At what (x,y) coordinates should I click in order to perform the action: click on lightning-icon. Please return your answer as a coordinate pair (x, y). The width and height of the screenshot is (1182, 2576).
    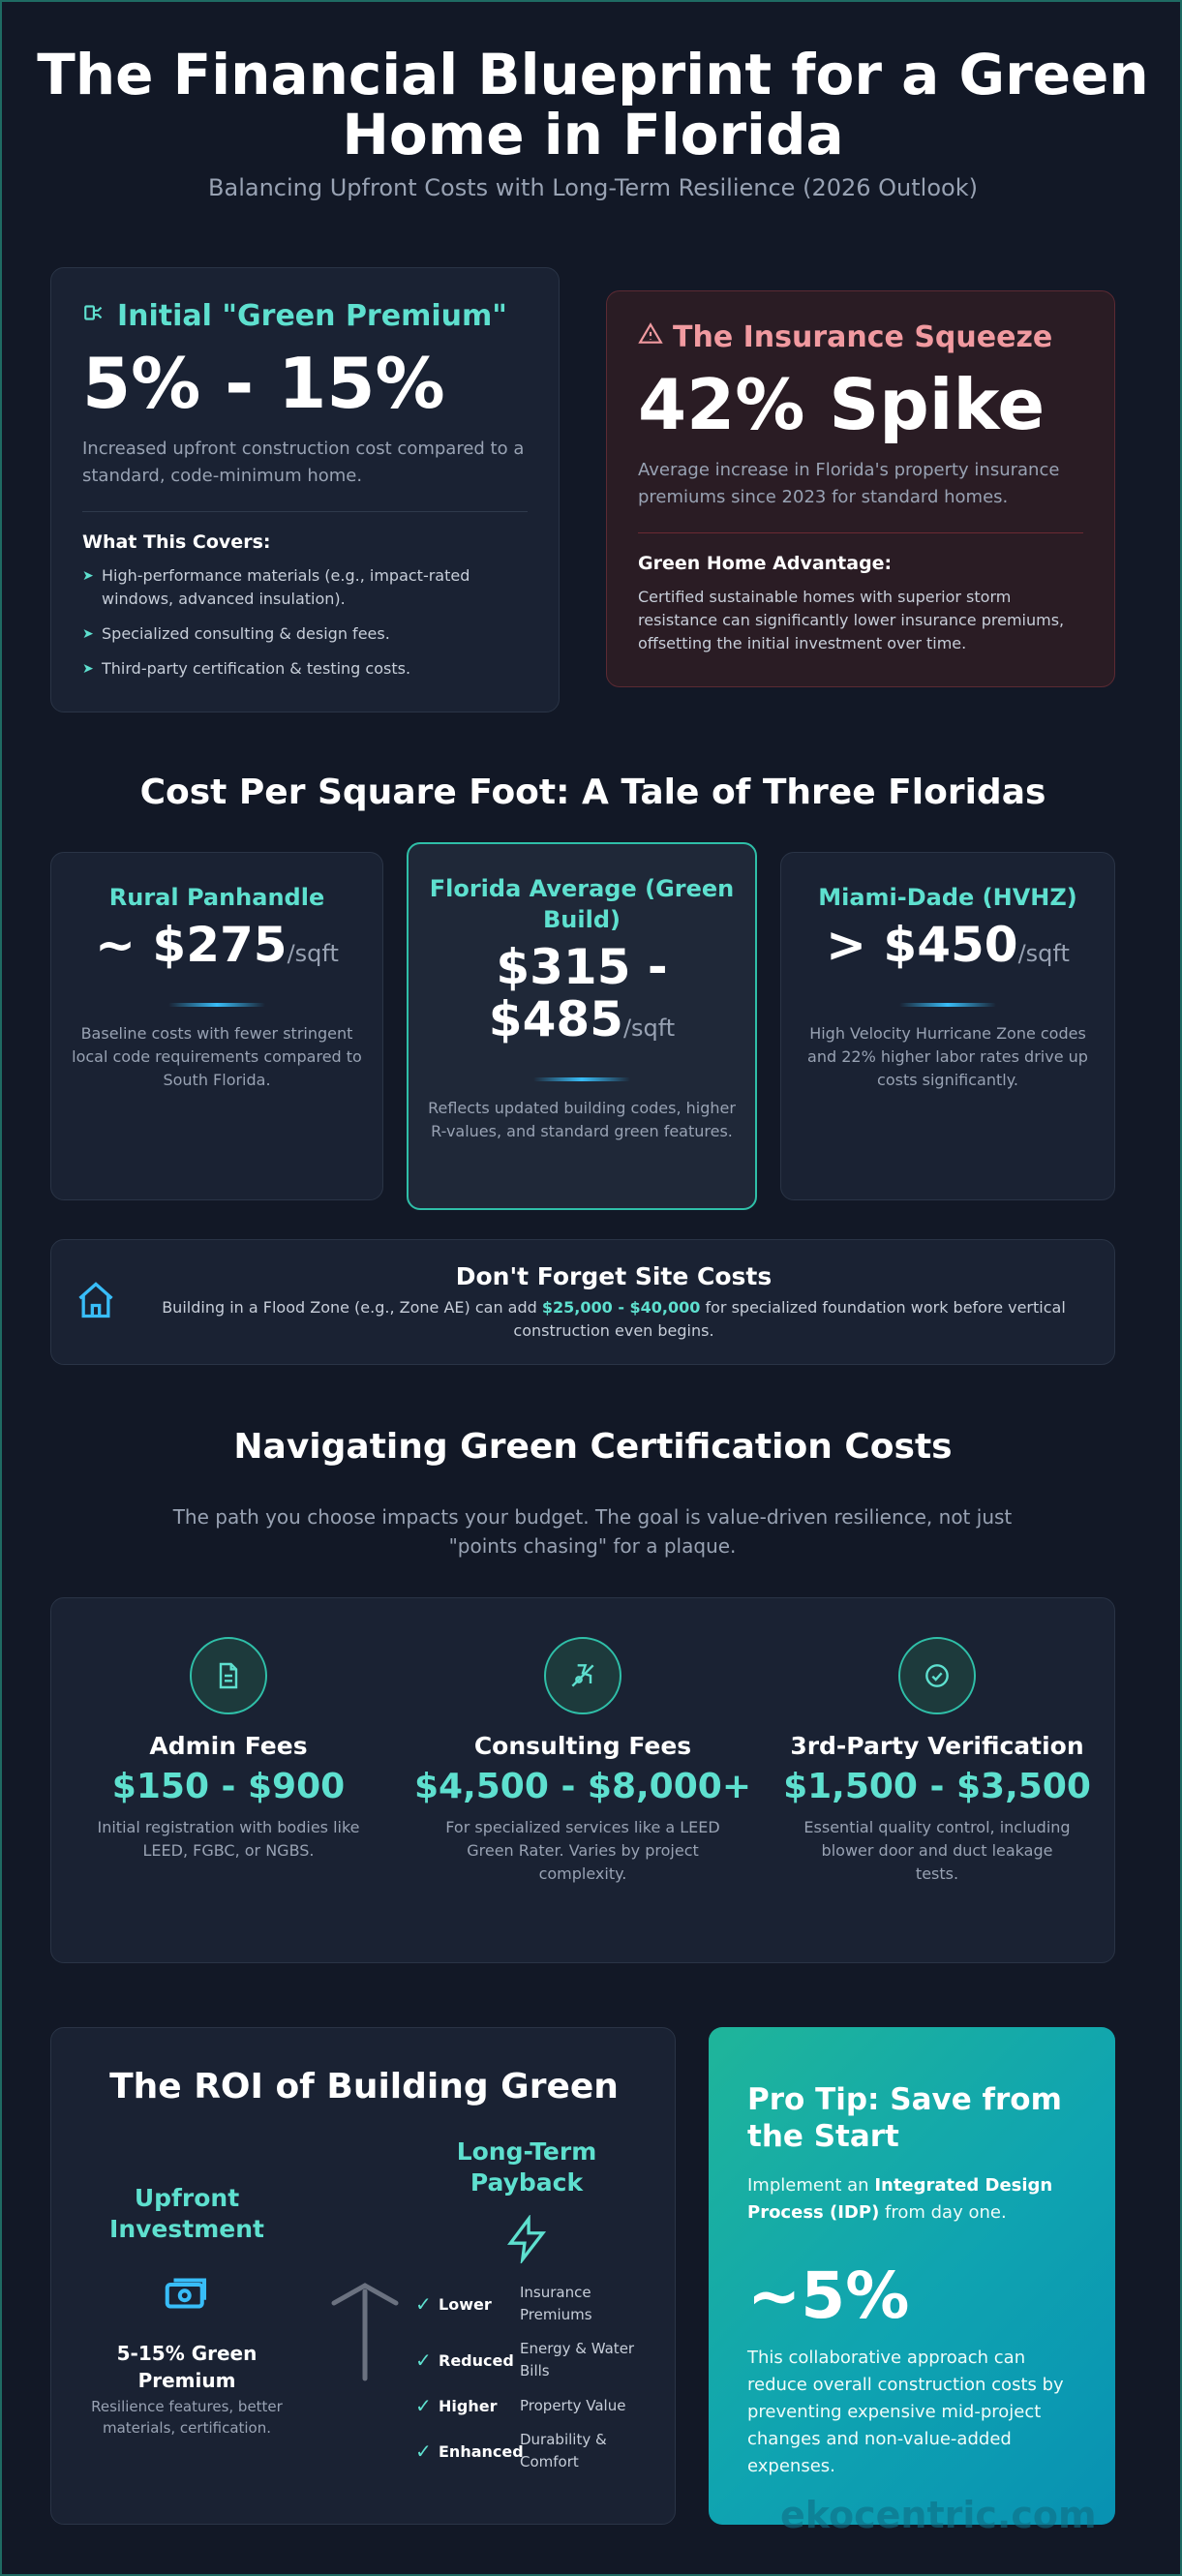
    Looking at the image, I should click on (527, 2239).